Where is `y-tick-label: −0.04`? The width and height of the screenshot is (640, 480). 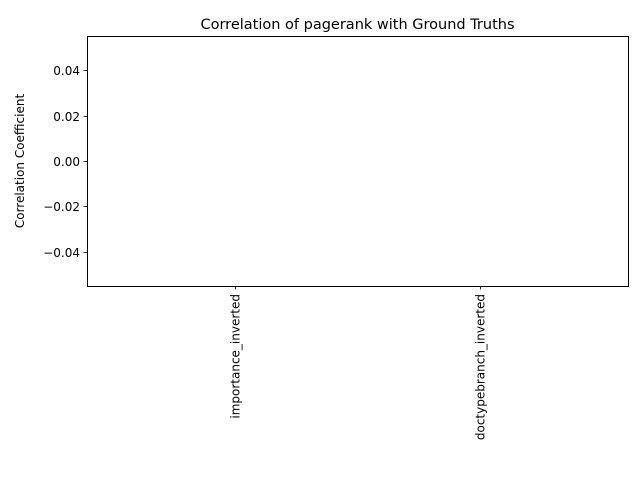
y-tick-label: −0.04 is located at coordinates (61, 253).